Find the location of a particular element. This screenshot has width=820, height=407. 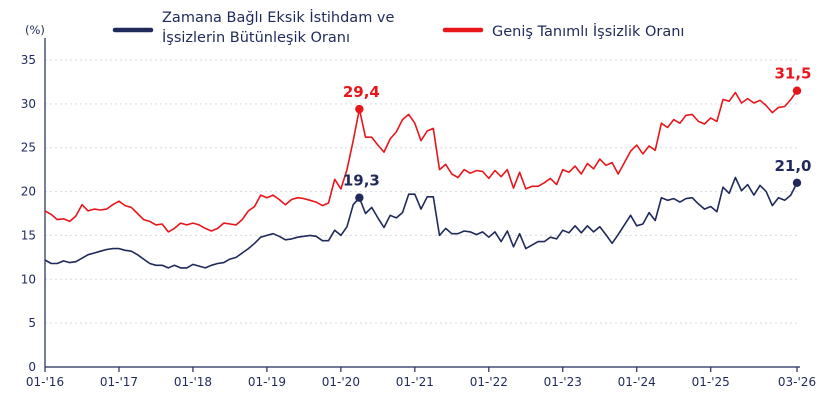

y-tick-label: 10 is located at coordinates (28, 279).